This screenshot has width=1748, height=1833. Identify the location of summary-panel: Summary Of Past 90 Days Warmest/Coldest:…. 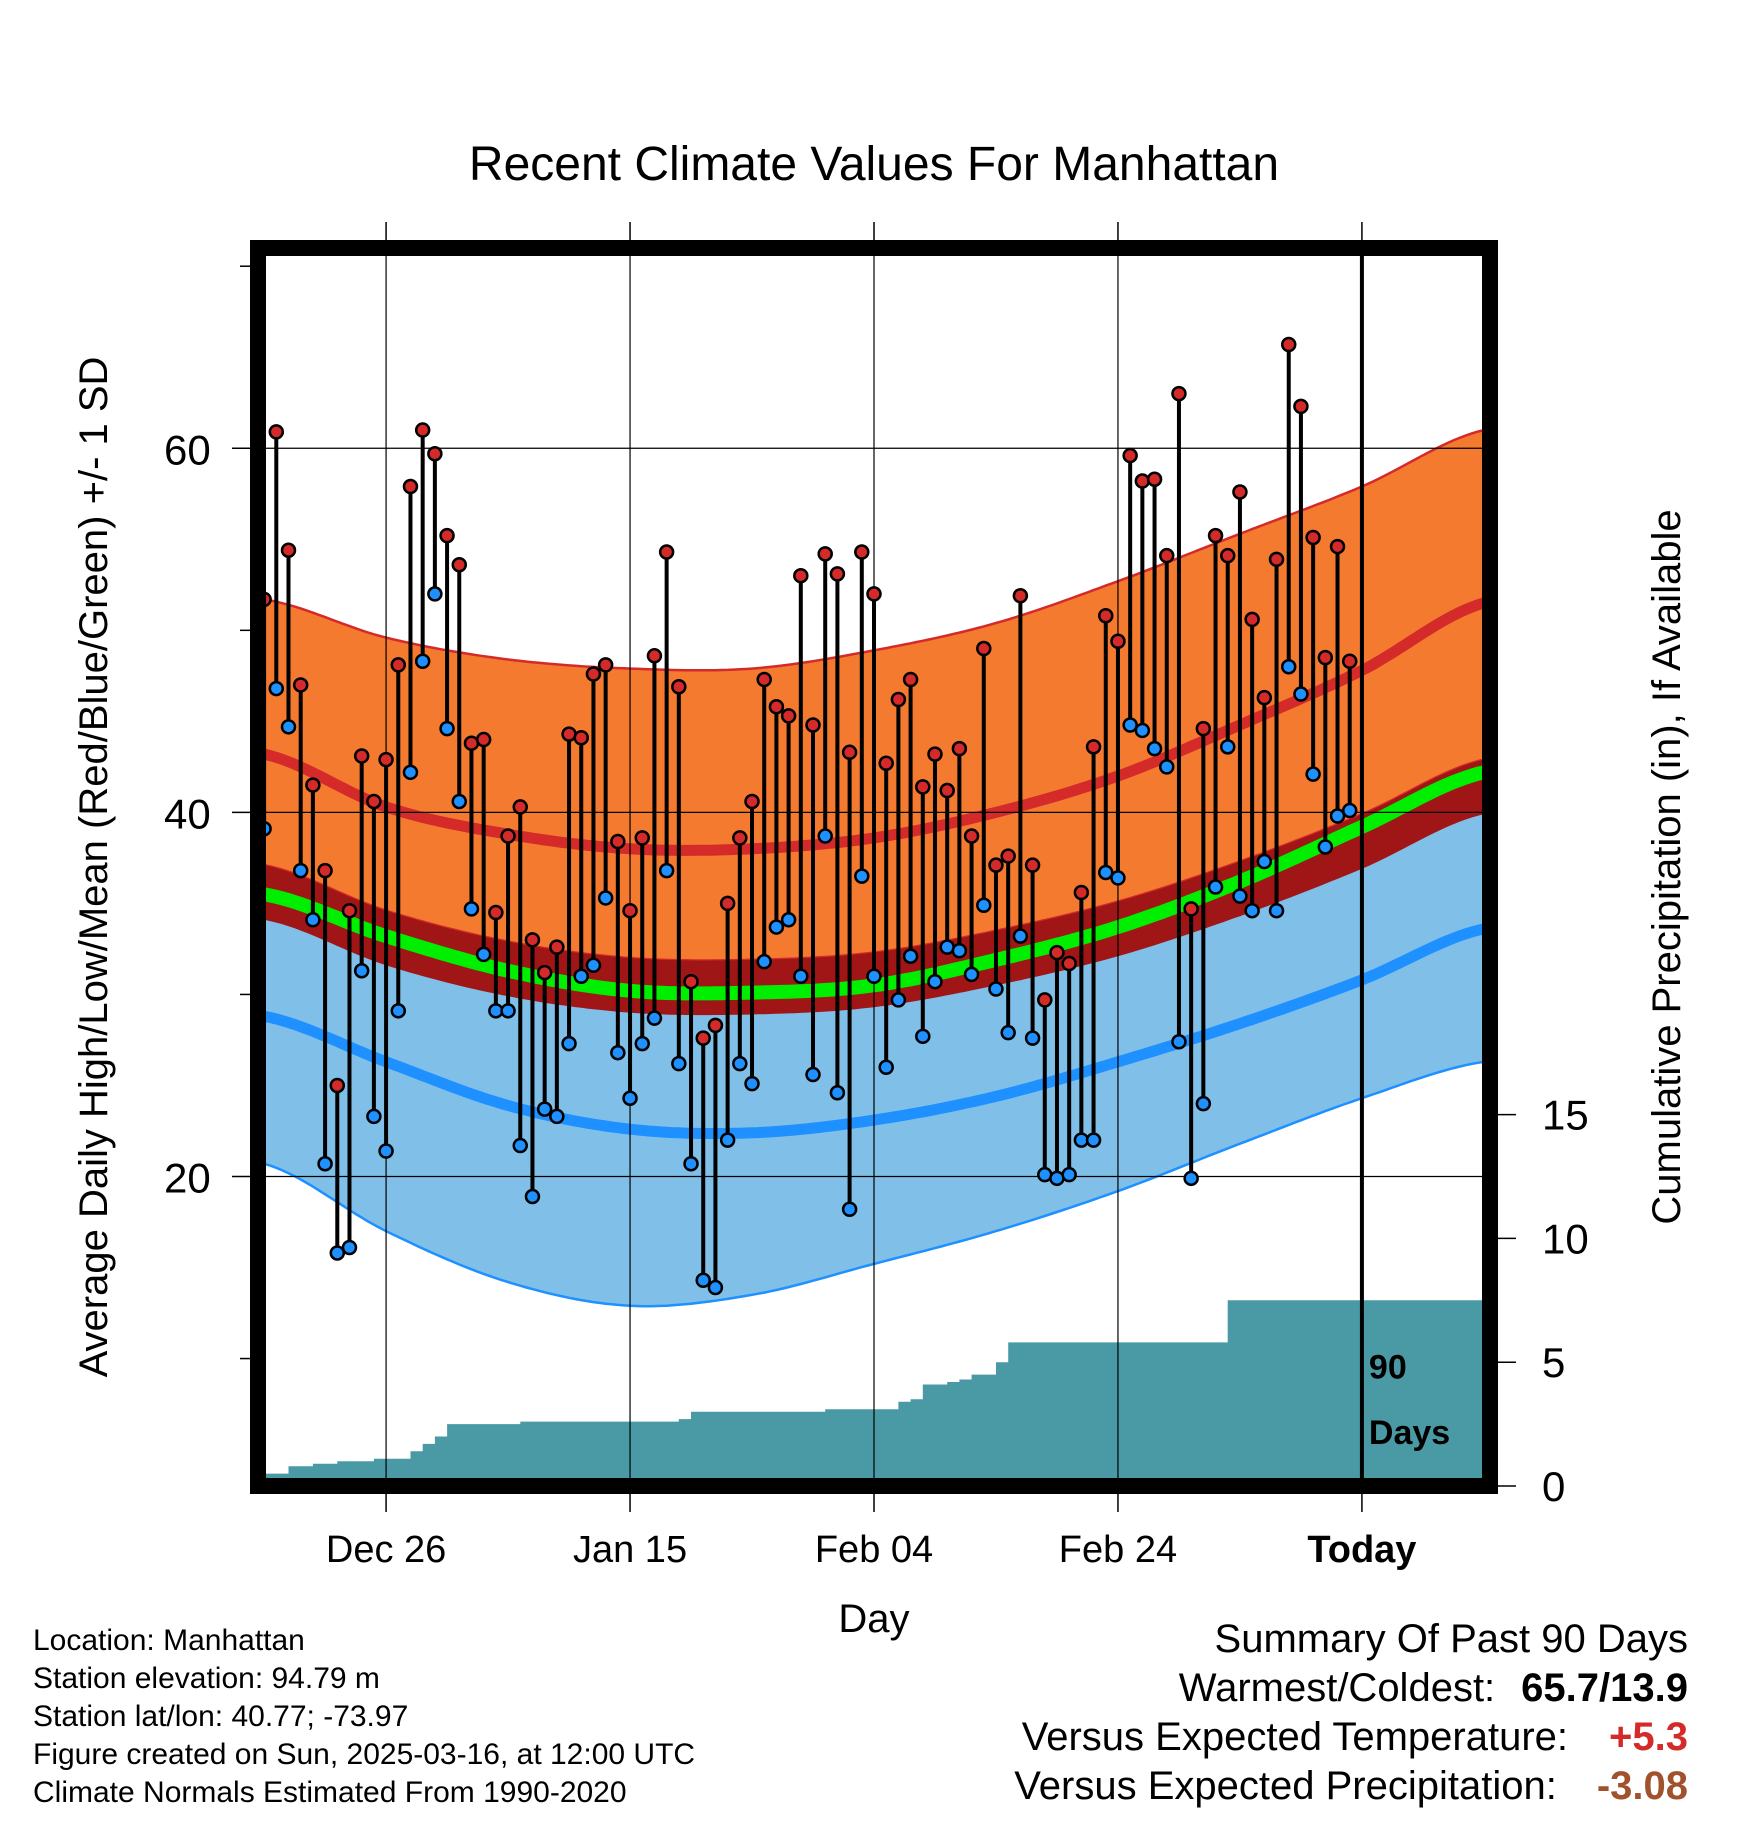
(1351, 1713).